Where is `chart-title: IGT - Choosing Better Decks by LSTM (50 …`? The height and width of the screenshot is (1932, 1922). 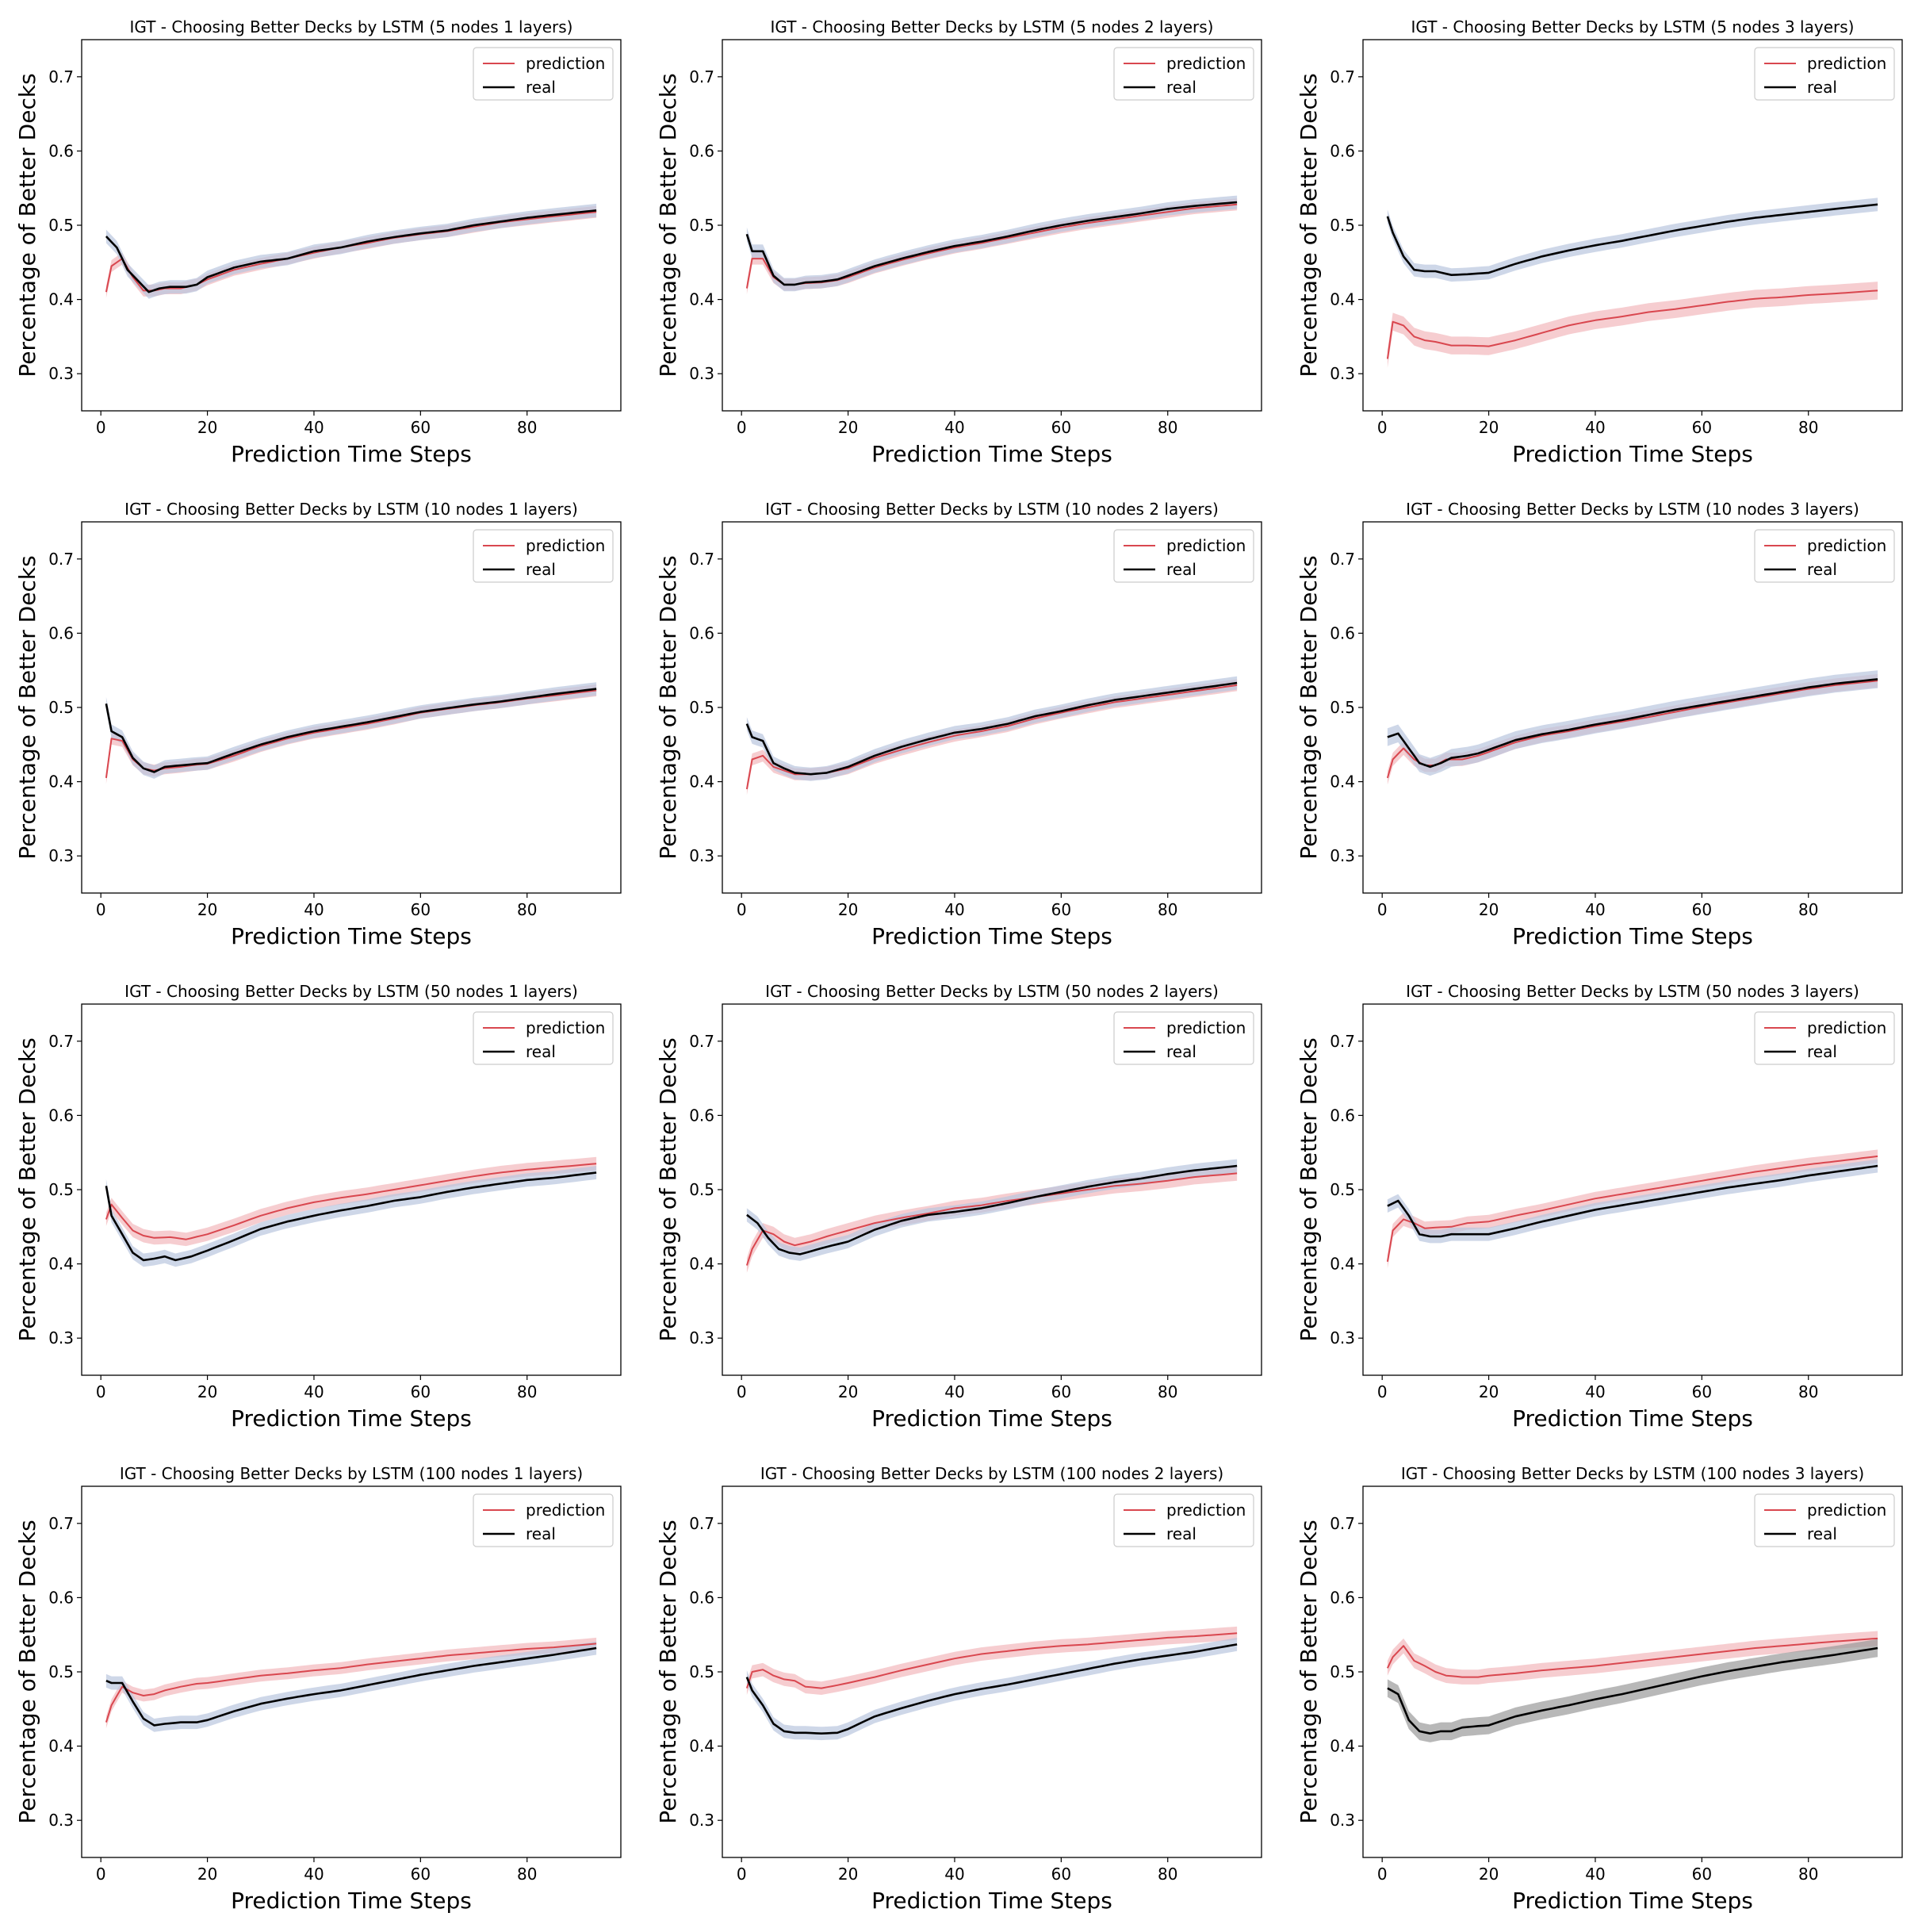 chart-title: IGT - Choosing Better Decks by LSTM (50 … is located at coordinates (992, 991).